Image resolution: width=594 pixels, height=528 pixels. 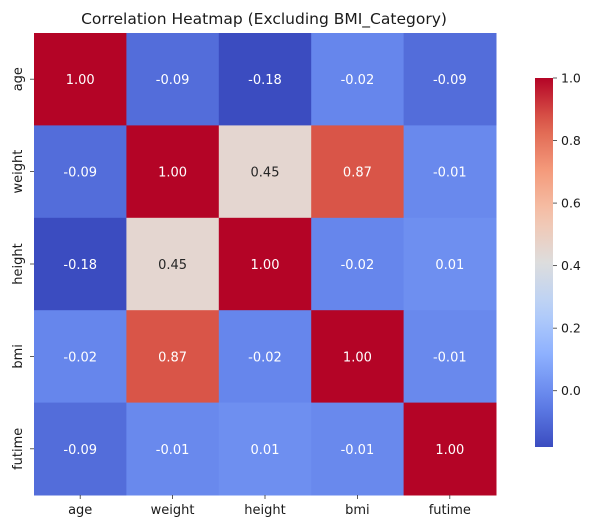 I want to click on cell-annotation-1-2: 0.45, so click(x=265, y=173).